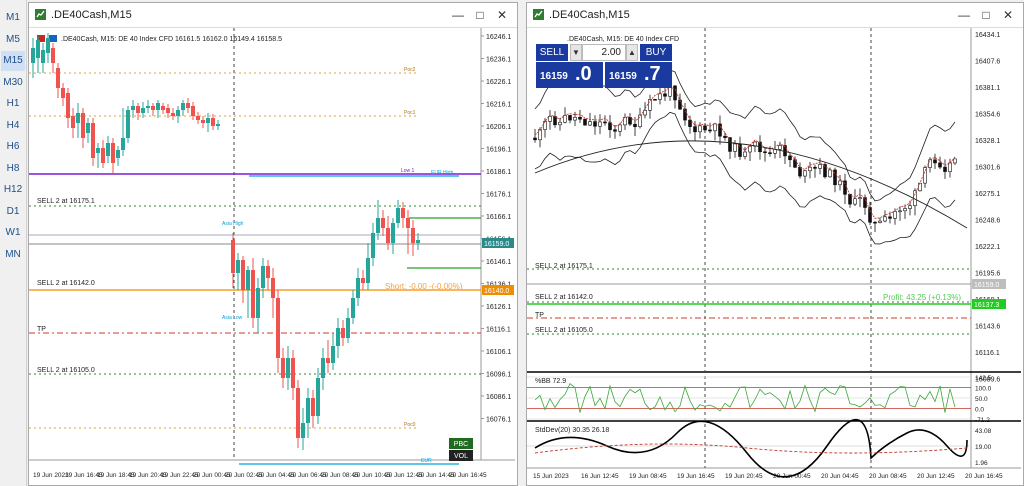  Describe the element at coordinates (13, 61) in the screenshot. I see `timeframe-m15: M15` at that location.